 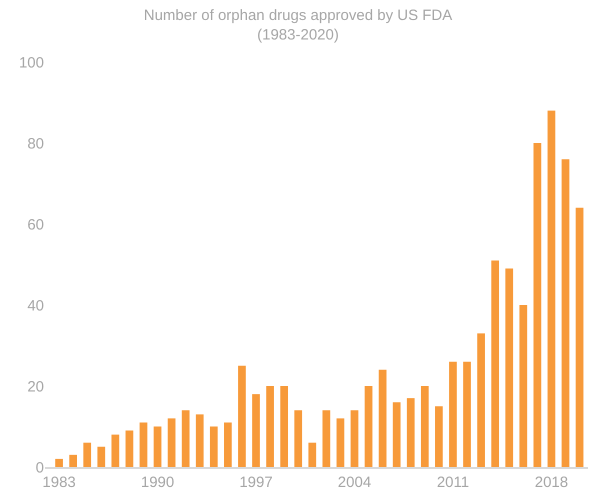 What do you see at coordinates (551, 482) in the screenshot?
I see `x-tick-label: 2018` at bounding box center [551, 482].